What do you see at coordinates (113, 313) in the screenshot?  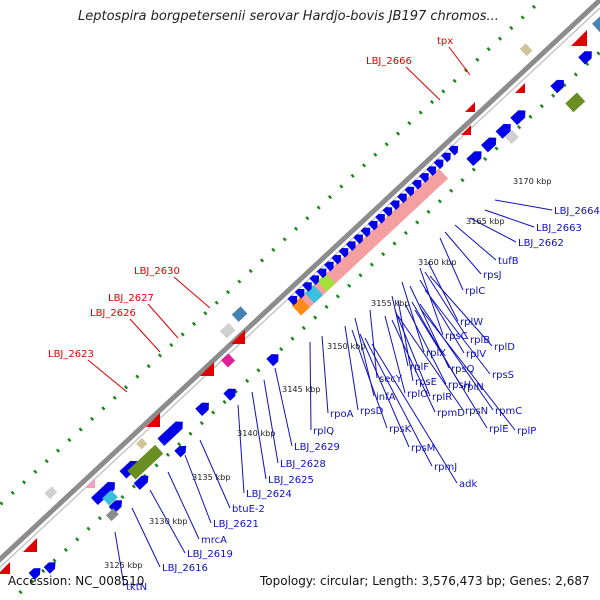 I see `red-label-lbj2626: LBJ_2626` at bounding box center [113, 313].